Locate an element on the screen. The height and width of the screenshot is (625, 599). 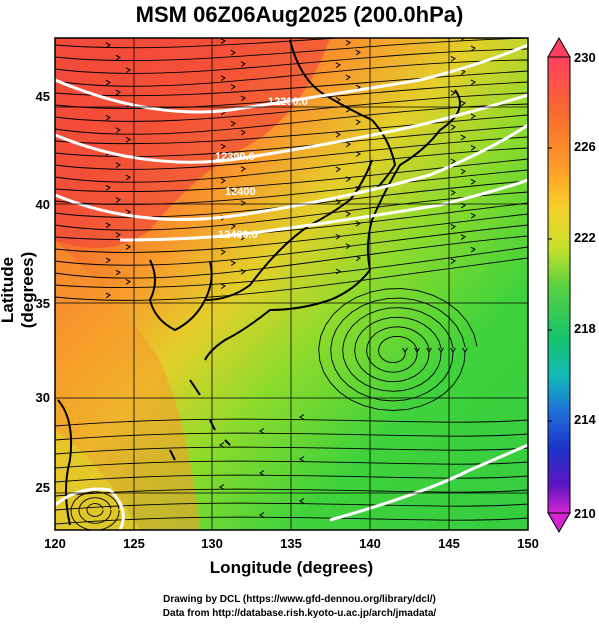
contour-label-12400-b: 12400.0 is located at coordinates (238, 235).